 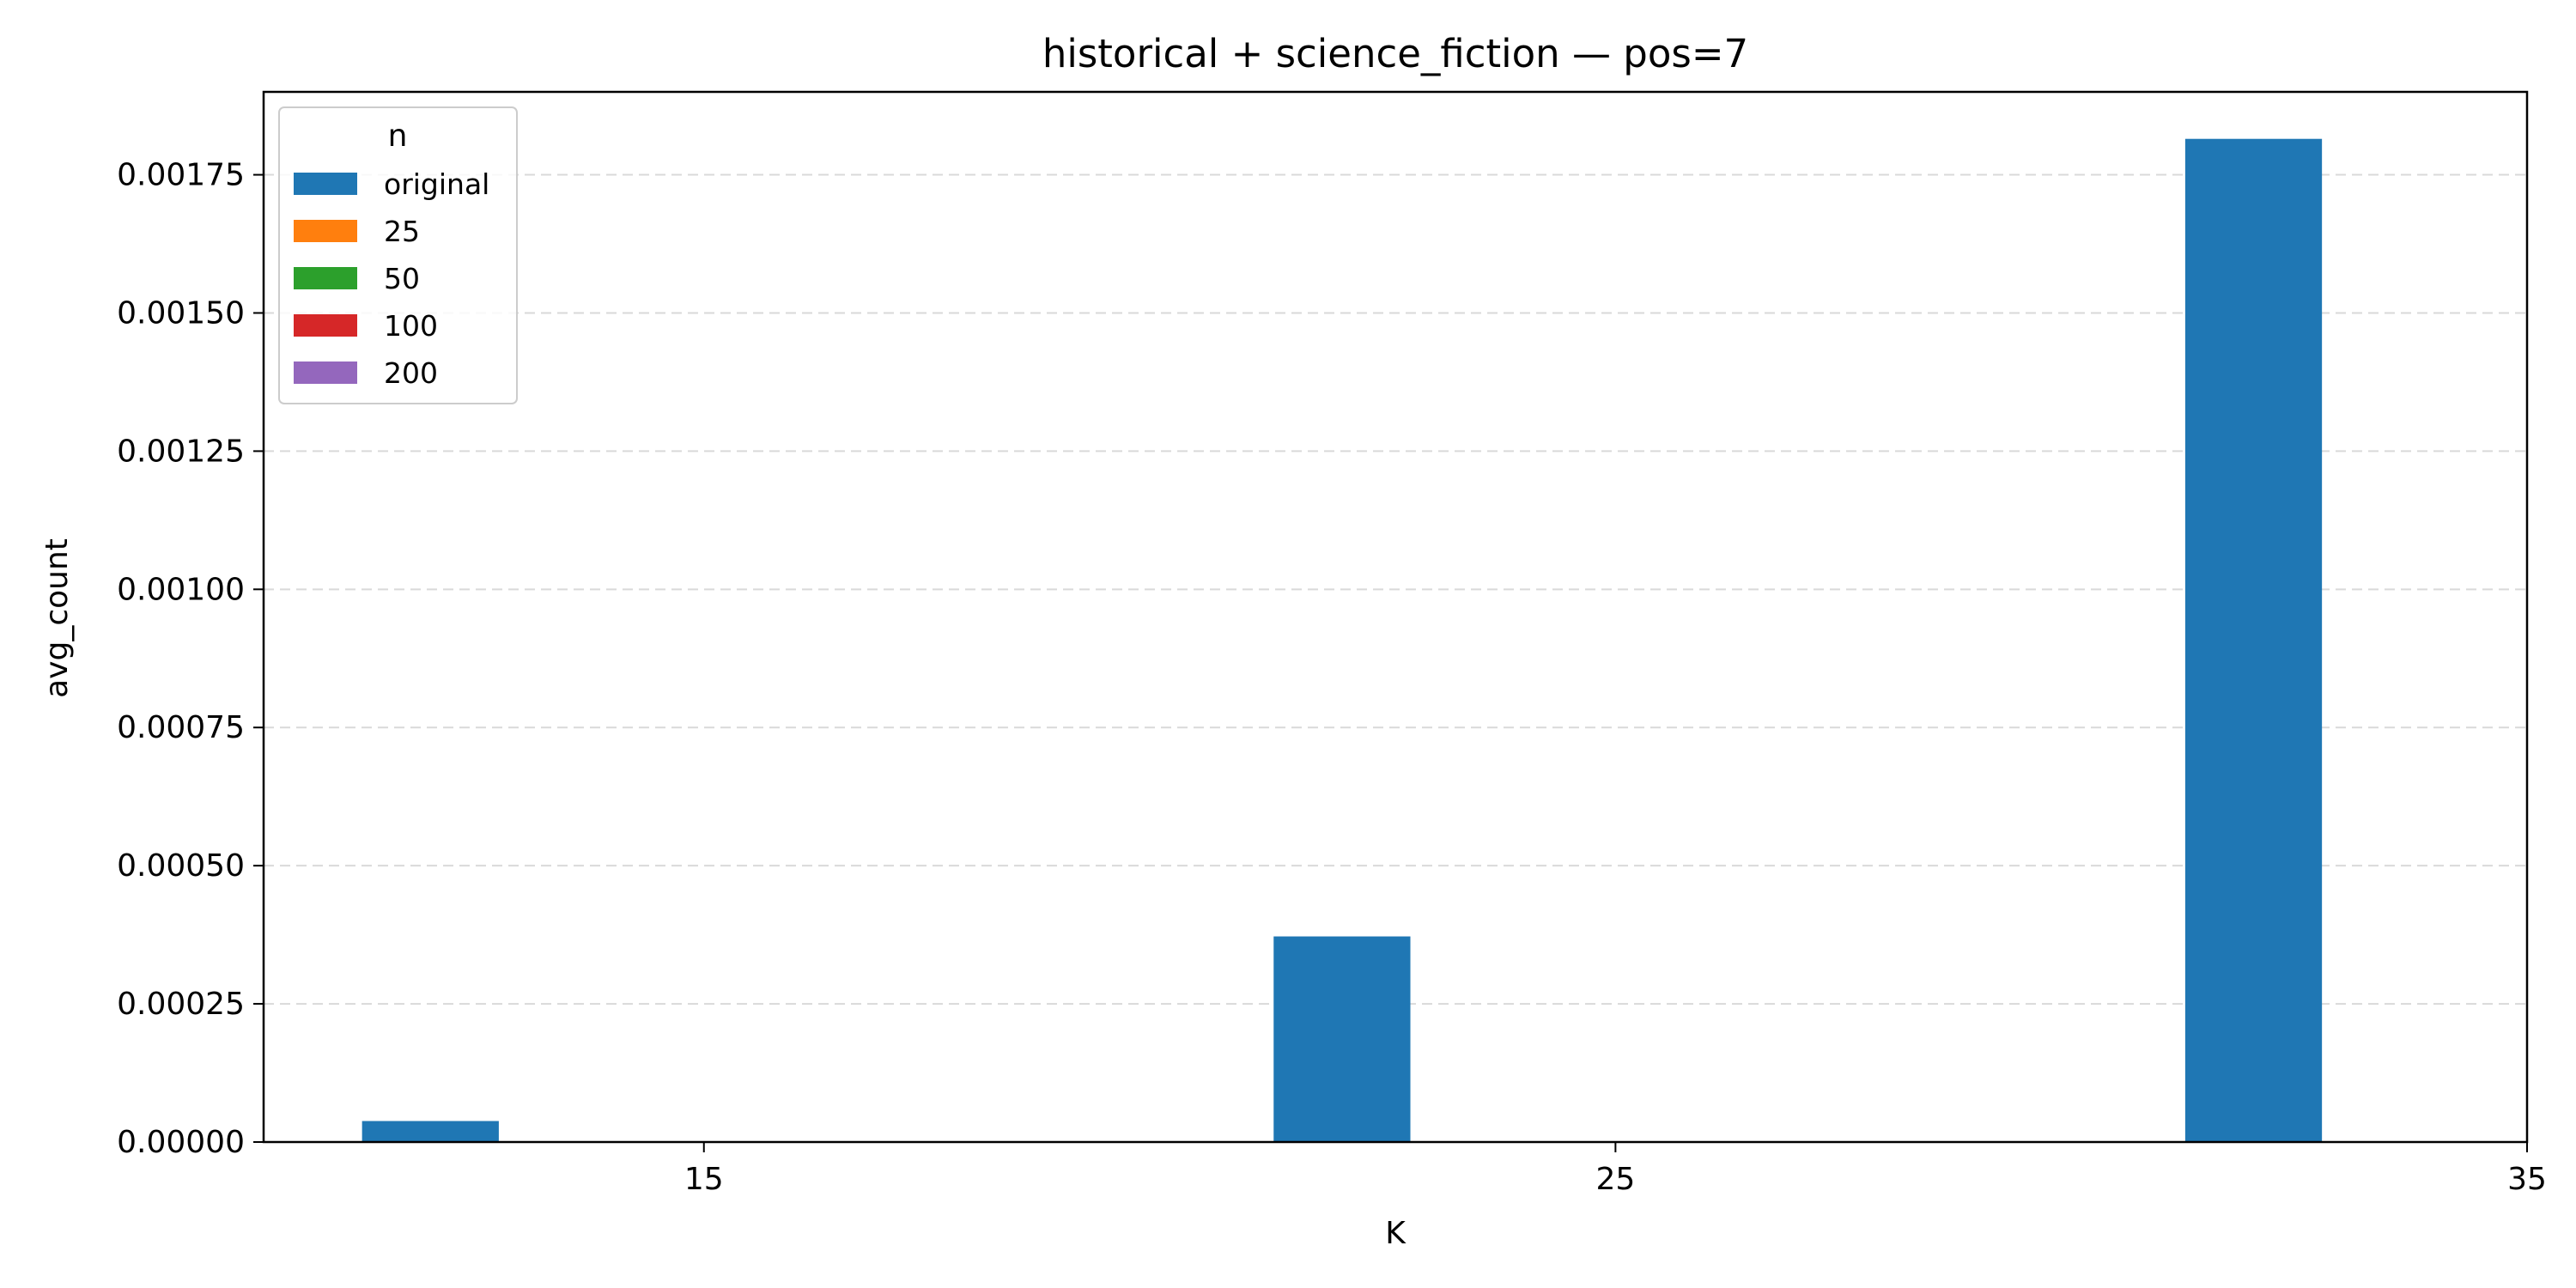 What do you see at coordinates (436, 184) in the screenshot?
I see `legend-label-original: original` at bounding box center [436, 184].